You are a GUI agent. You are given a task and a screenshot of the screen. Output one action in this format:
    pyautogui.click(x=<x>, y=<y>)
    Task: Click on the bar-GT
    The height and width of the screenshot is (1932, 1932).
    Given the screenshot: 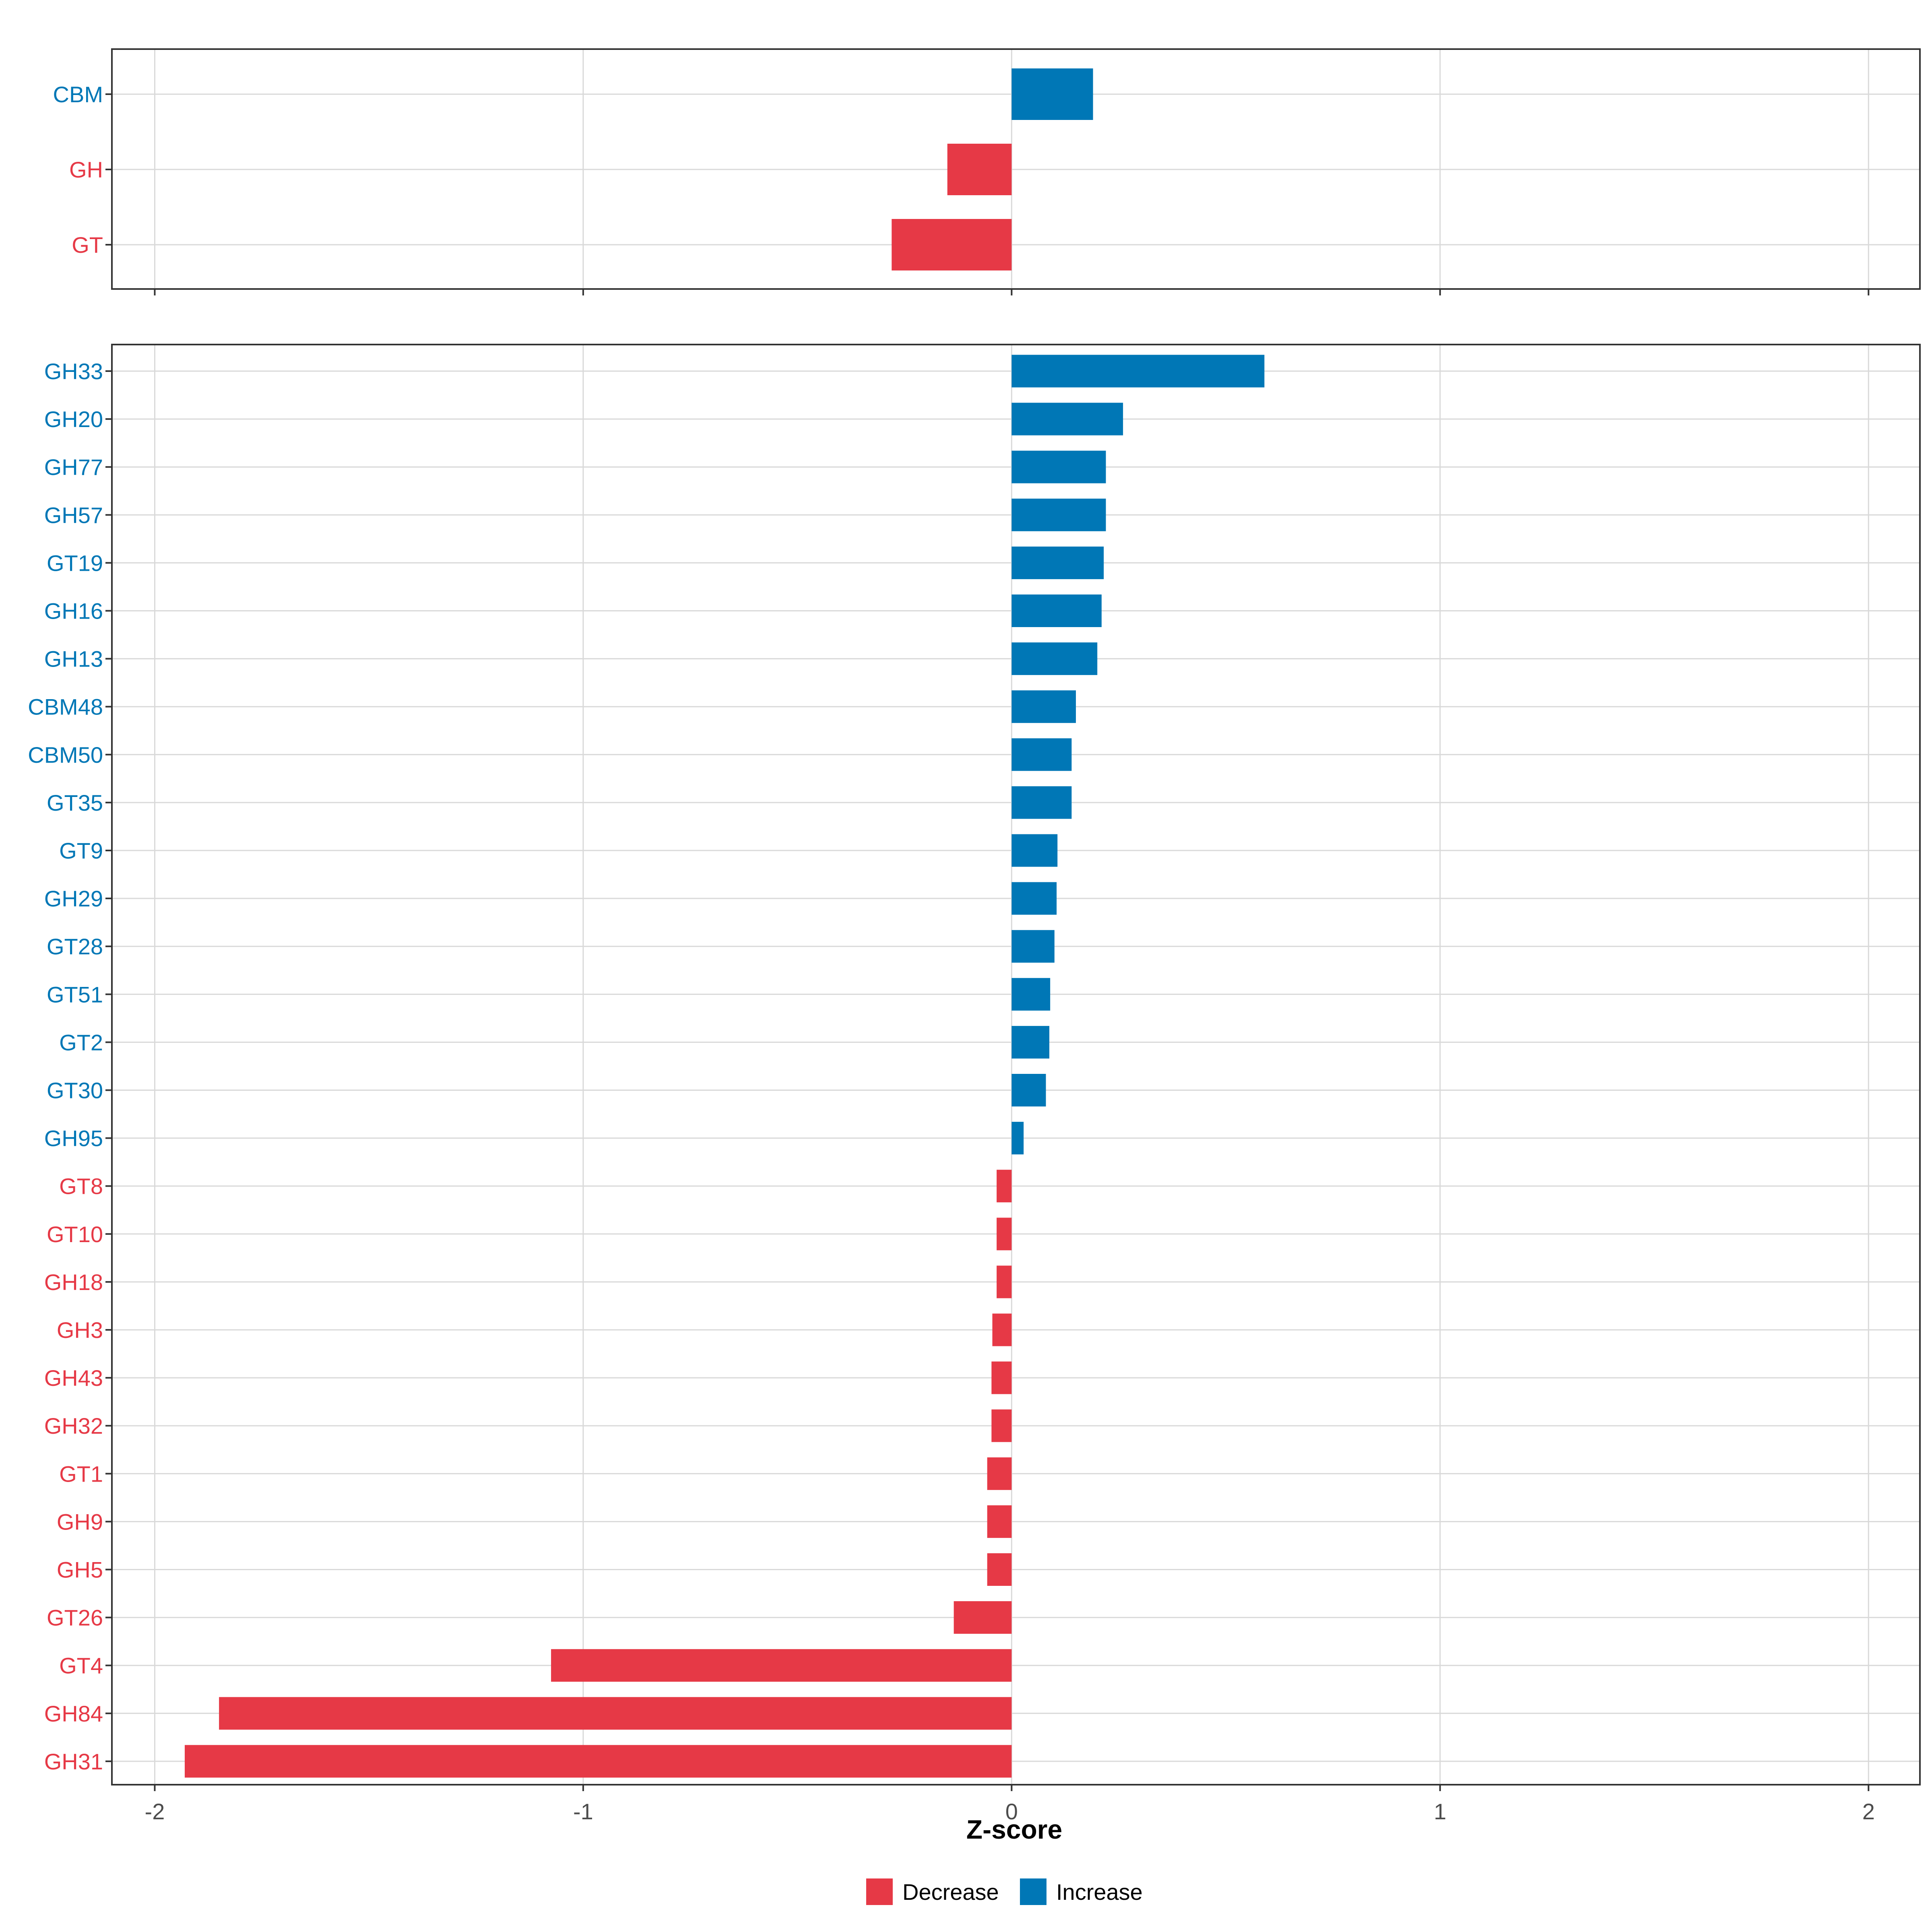 What is the action you would take?
    pyautogui.click(x=952, y=244)
    